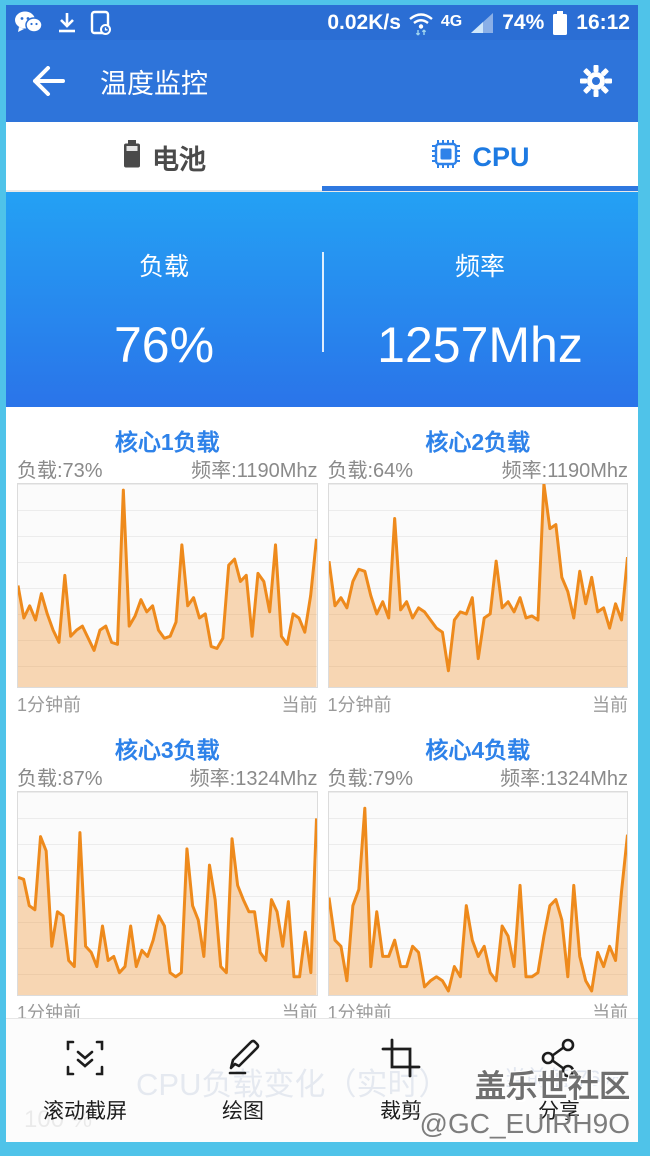 The image size is (650, 1156). What do you see at coordinates (322, 81) in the screenshot?
I see `app-bar: 温度监控` at bounding box center [322, 81].